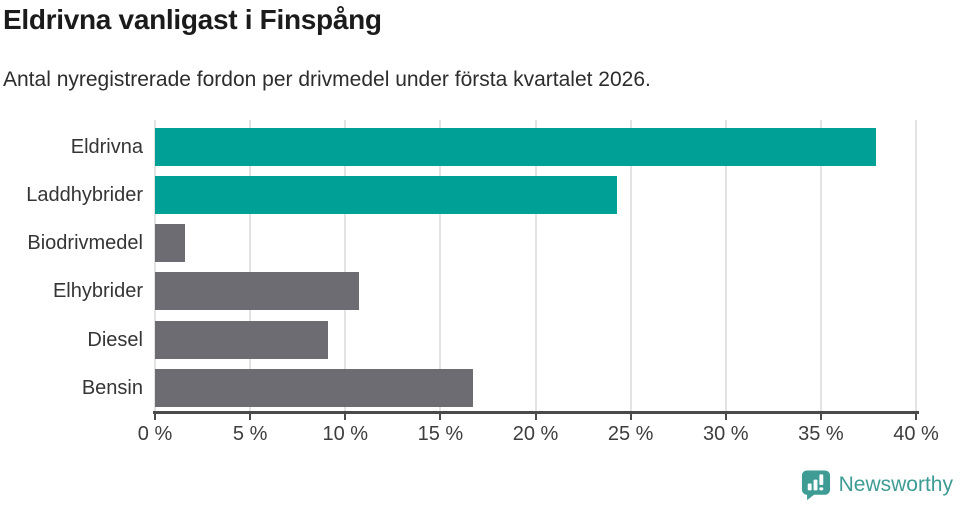  I want to click on newsworthy-logo: Newsworthy, so click(876, 485).